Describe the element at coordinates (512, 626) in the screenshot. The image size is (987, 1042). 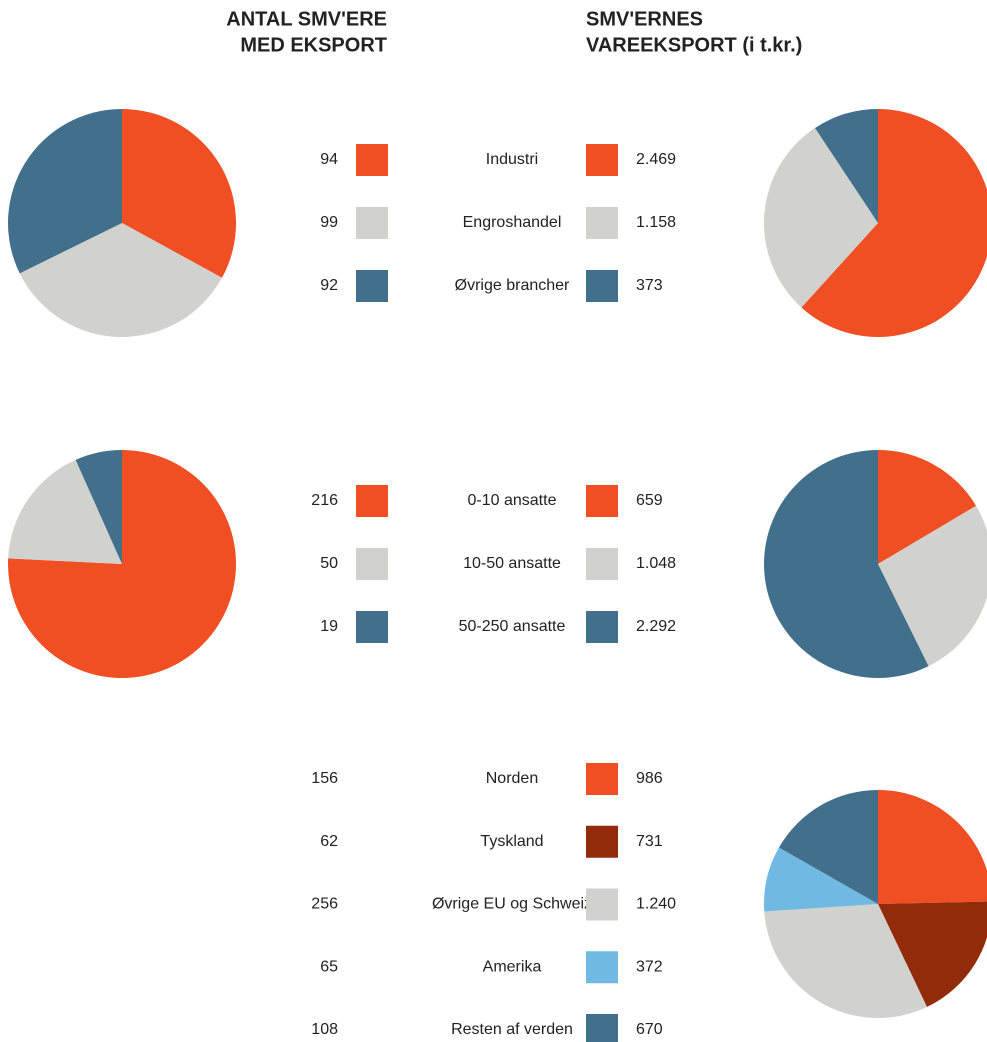
I see `category-label: 50-250 ansatte` at that location.